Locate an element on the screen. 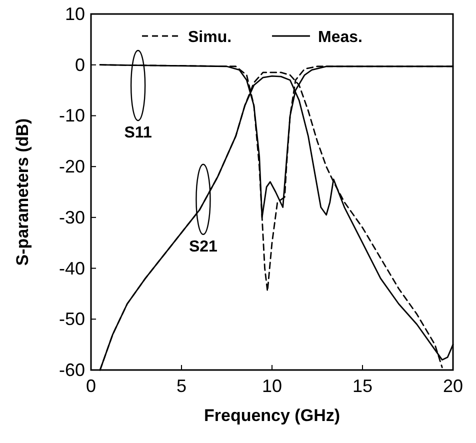 This screenshot has width=476, height=443. annotation: S11 is located at coordinates (138, 133).